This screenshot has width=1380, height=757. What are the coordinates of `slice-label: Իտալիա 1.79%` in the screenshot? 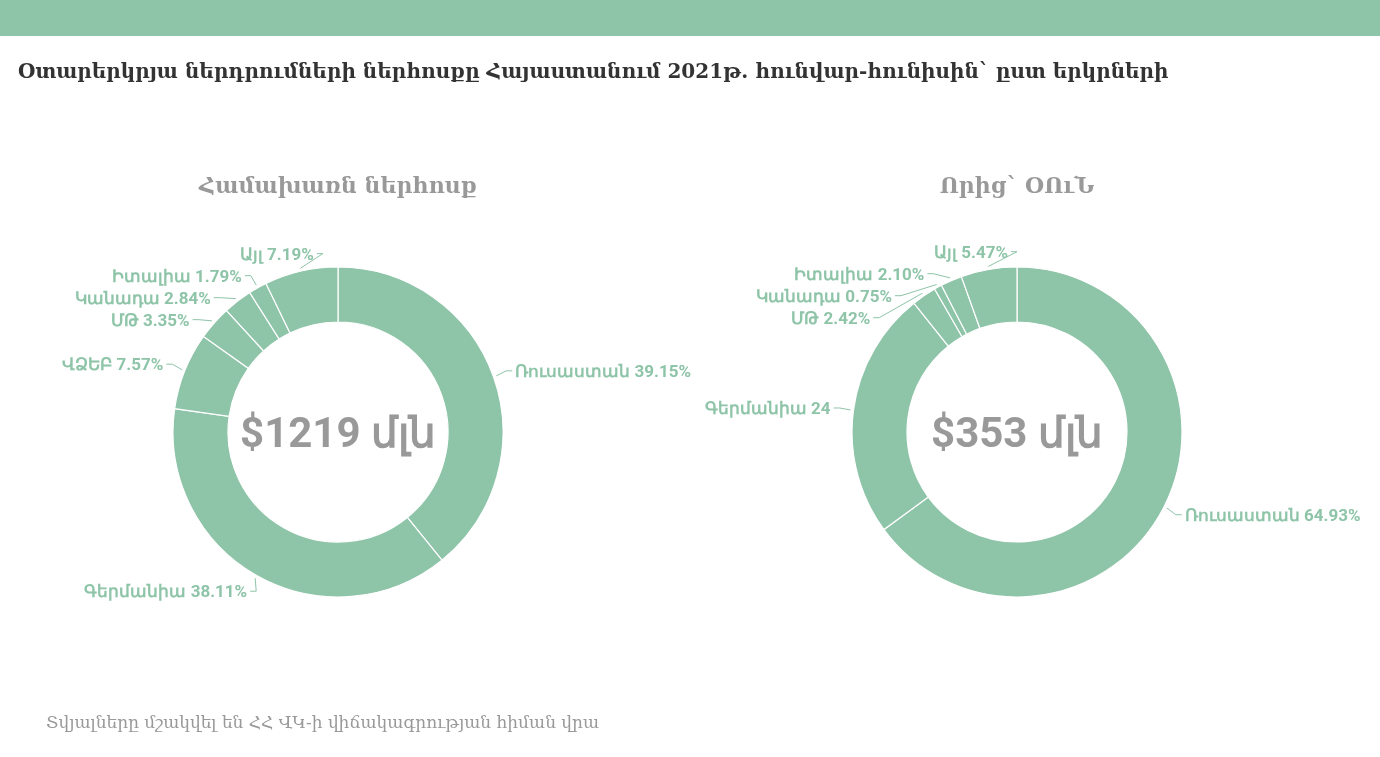 It's located at (176, 275).